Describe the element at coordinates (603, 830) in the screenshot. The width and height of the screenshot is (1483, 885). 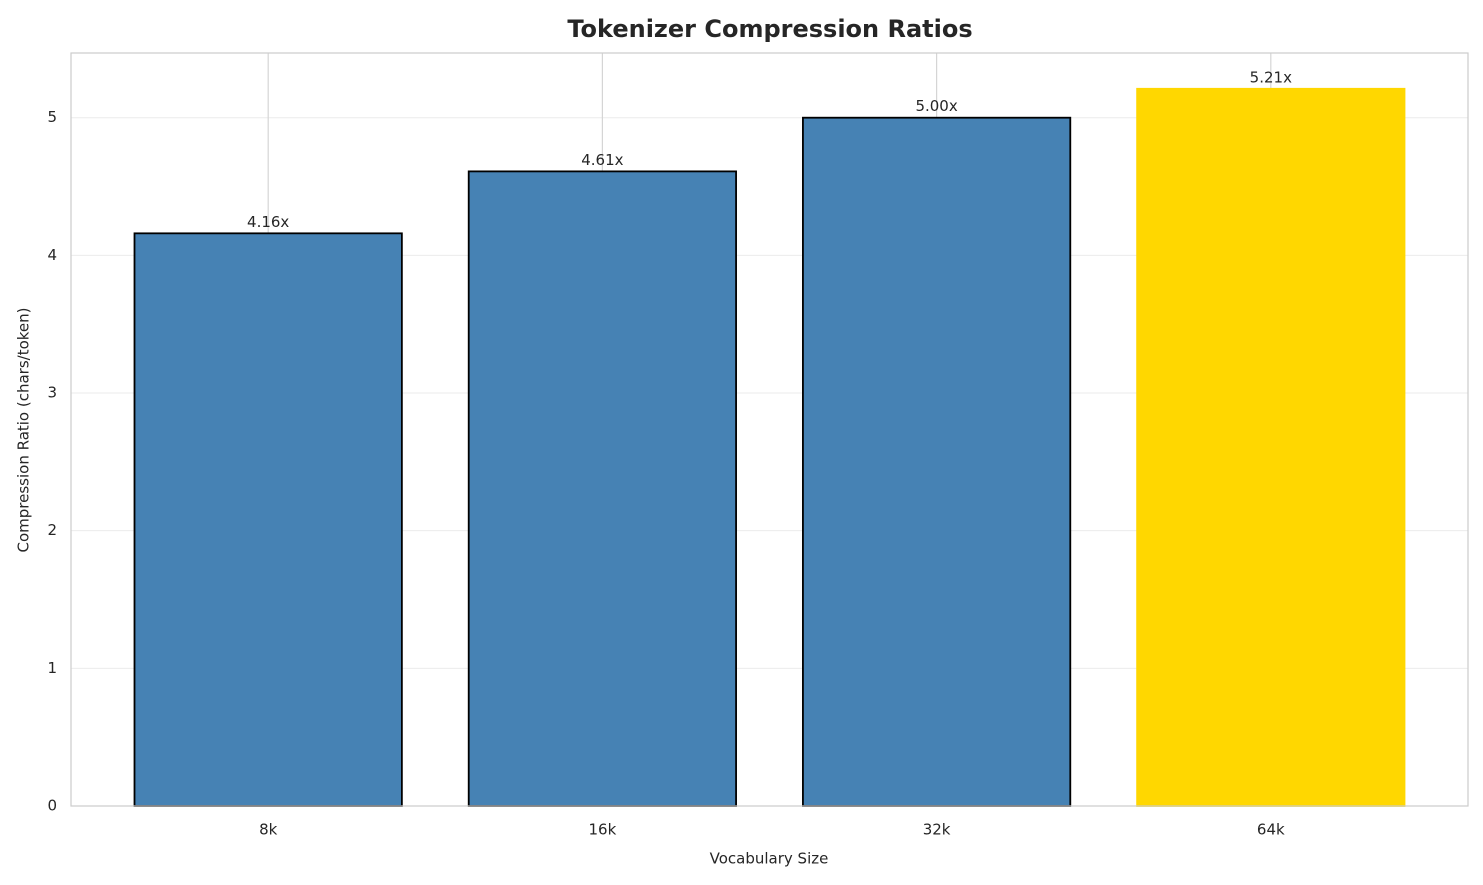
I see `x-tick-label: 16k` at that location.